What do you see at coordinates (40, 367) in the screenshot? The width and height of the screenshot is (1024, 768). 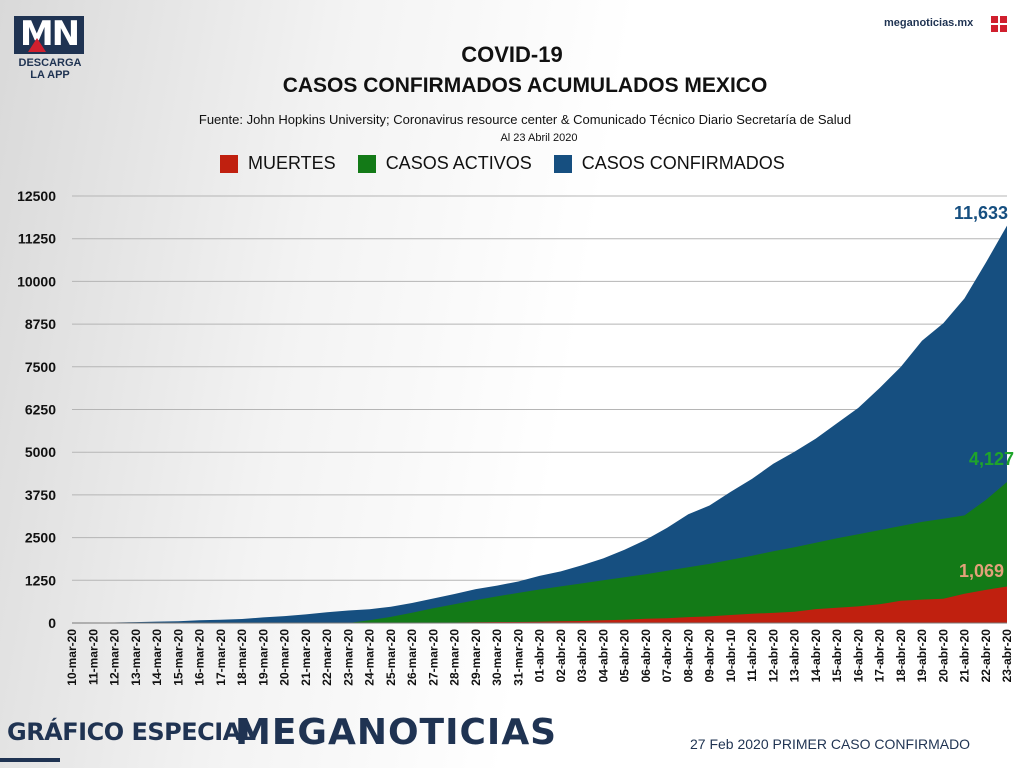 I see `y-tick-label: 7500` at bounding box center [40, 367].